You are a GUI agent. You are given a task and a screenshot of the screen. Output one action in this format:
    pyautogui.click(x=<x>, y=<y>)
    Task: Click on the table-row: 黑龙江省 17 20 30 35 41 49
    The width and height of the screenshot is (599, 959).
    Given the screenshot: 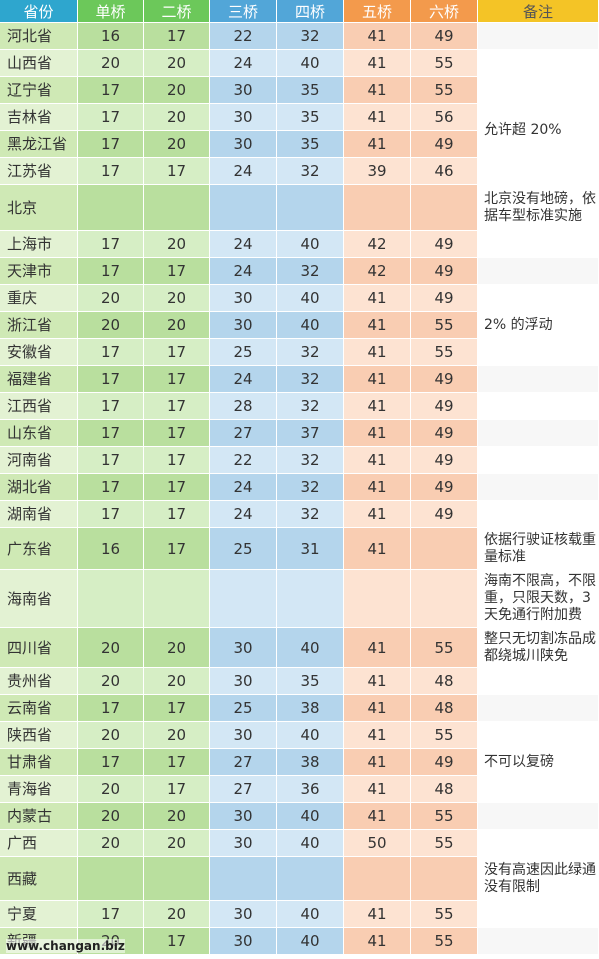 What is the action you would take?
    pyautogui.click(x=299, y=144)
    